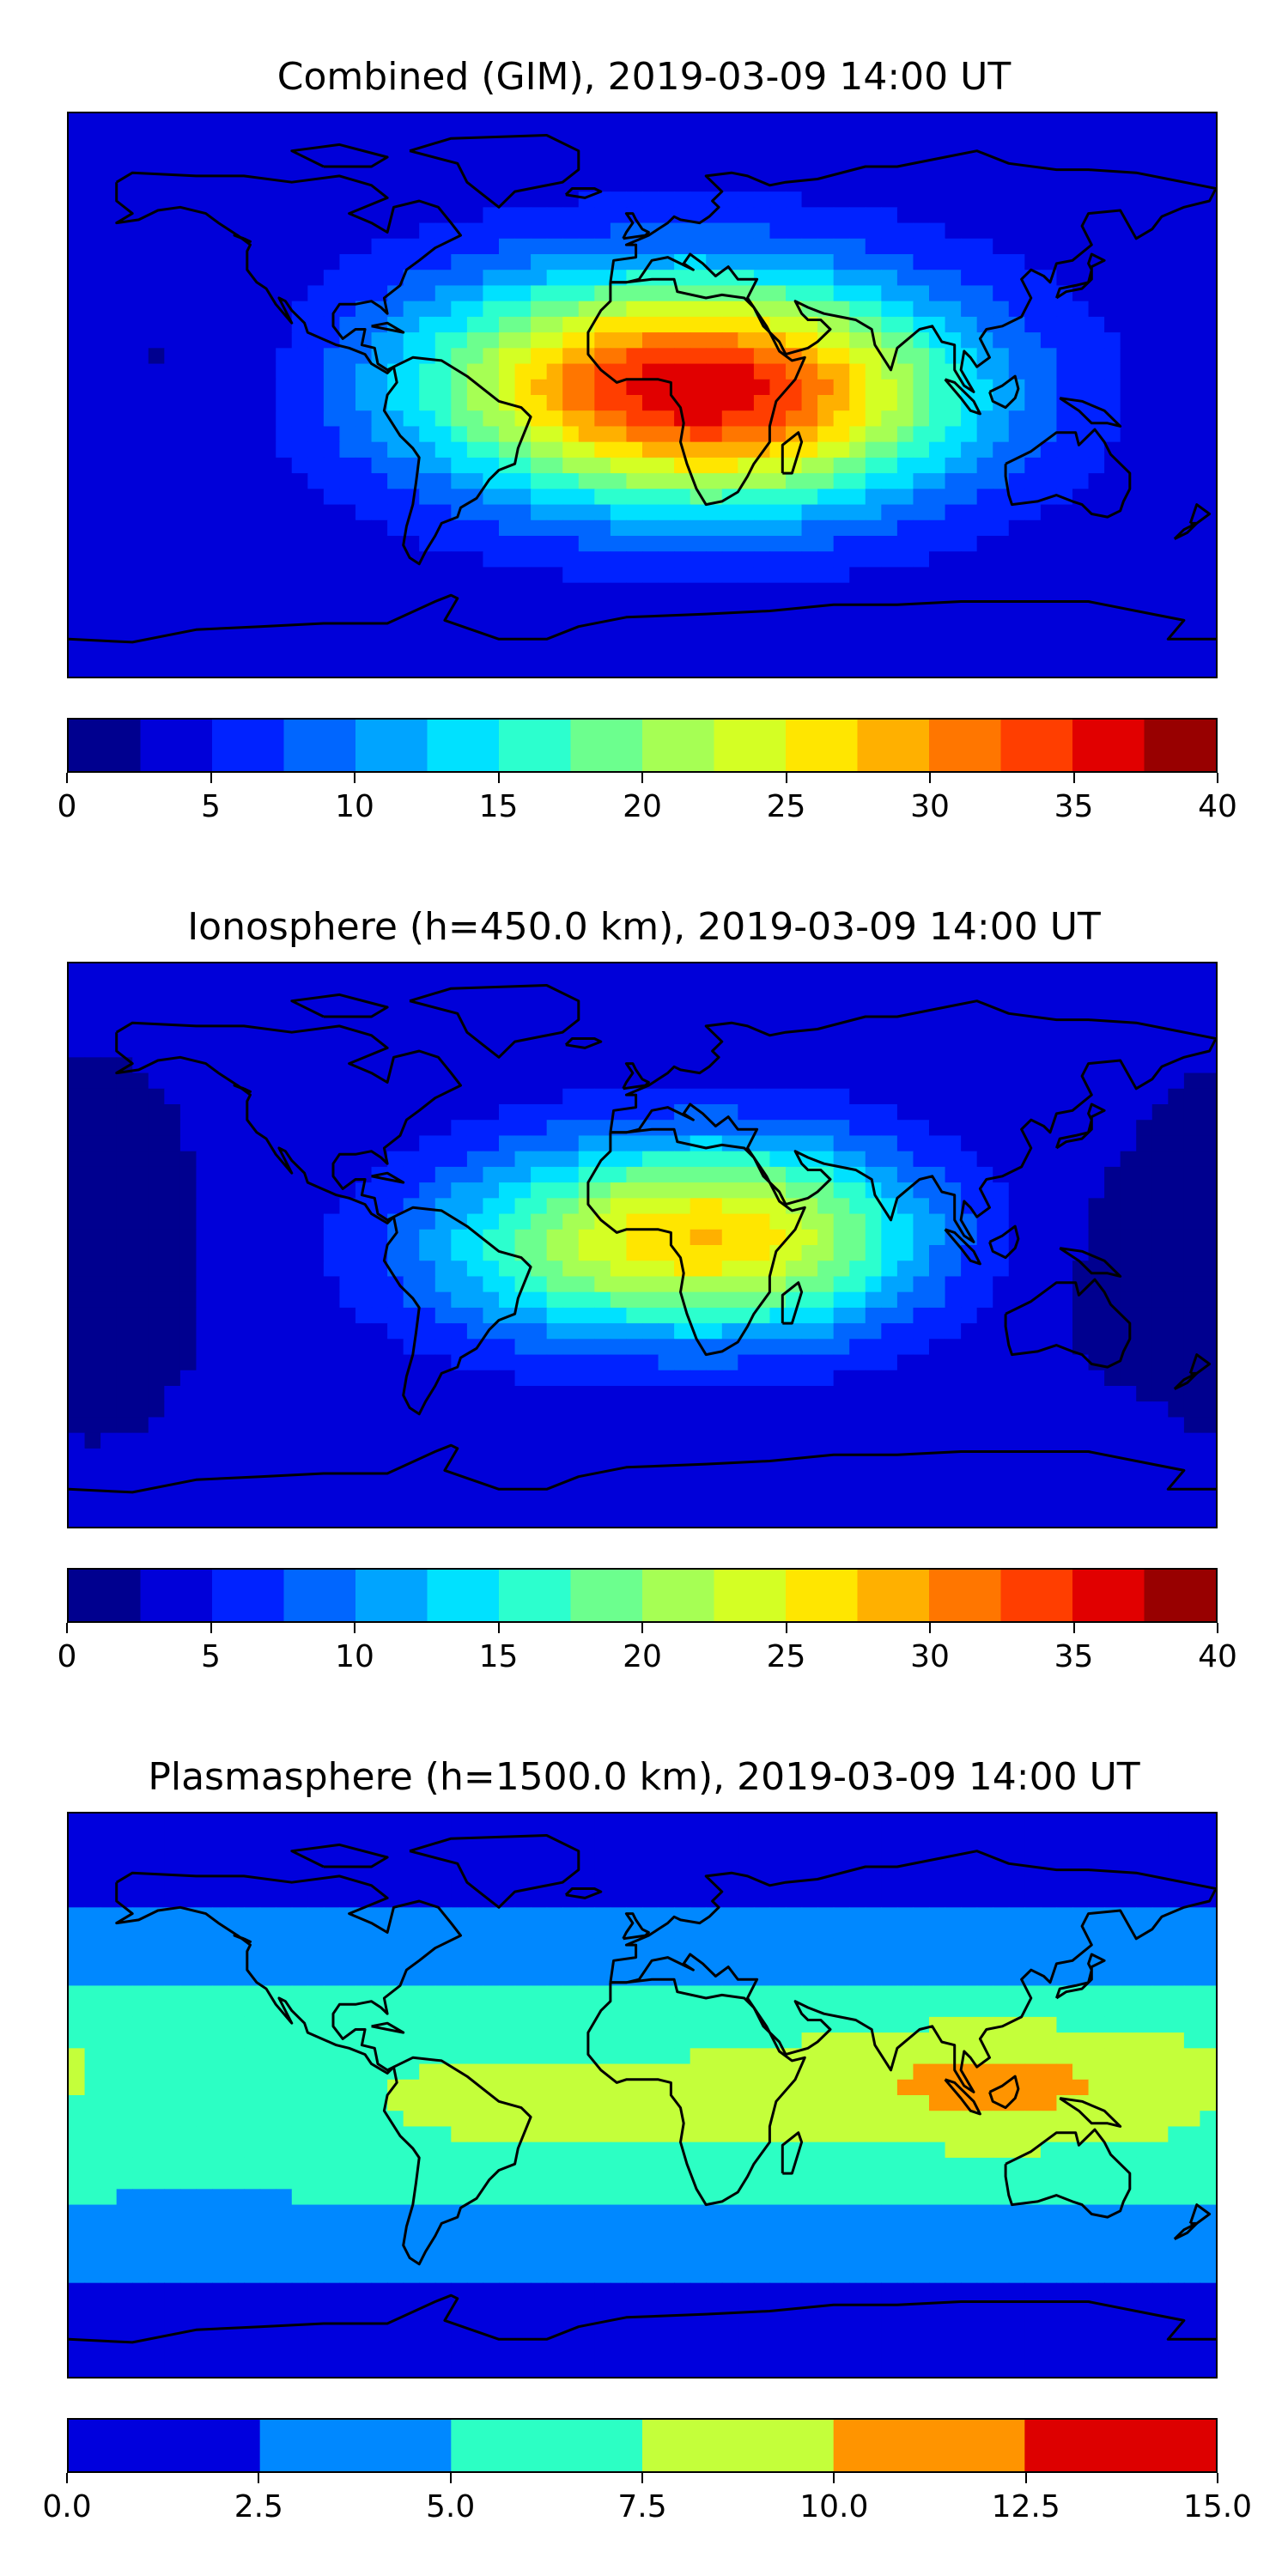 The height and width of the screenshot is (2576, 1288). Describe the element at coordinates (583, 193) in the screenshot. I see `coastline` at that location.